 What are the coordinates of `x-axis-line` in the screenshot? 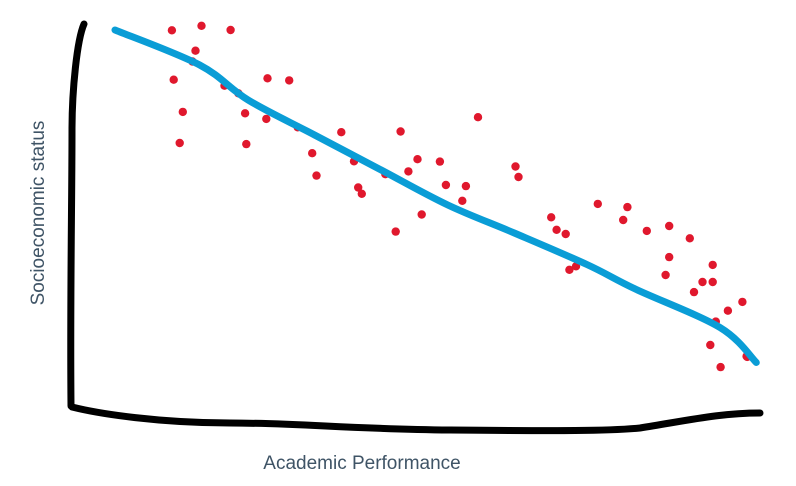 It's located at (416, 419).